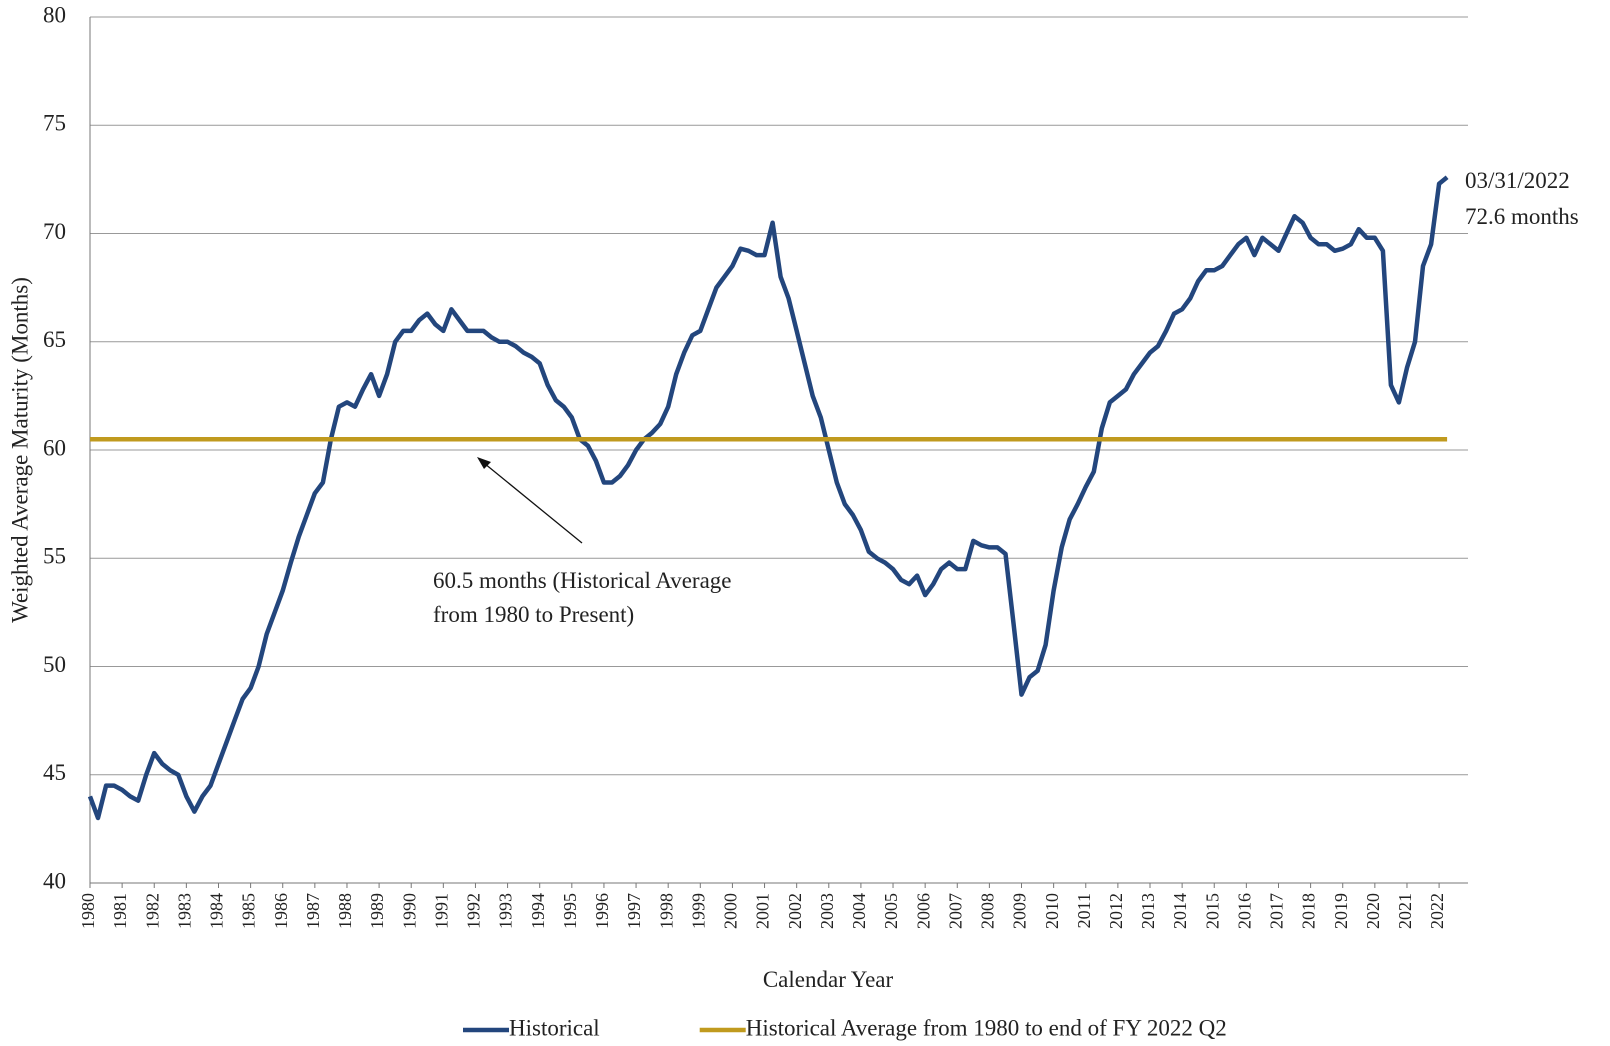 The width and height of the screenshot is (1610, 1046). I want to click on end-annotation: 03/31/2022, so click(1517, 180).